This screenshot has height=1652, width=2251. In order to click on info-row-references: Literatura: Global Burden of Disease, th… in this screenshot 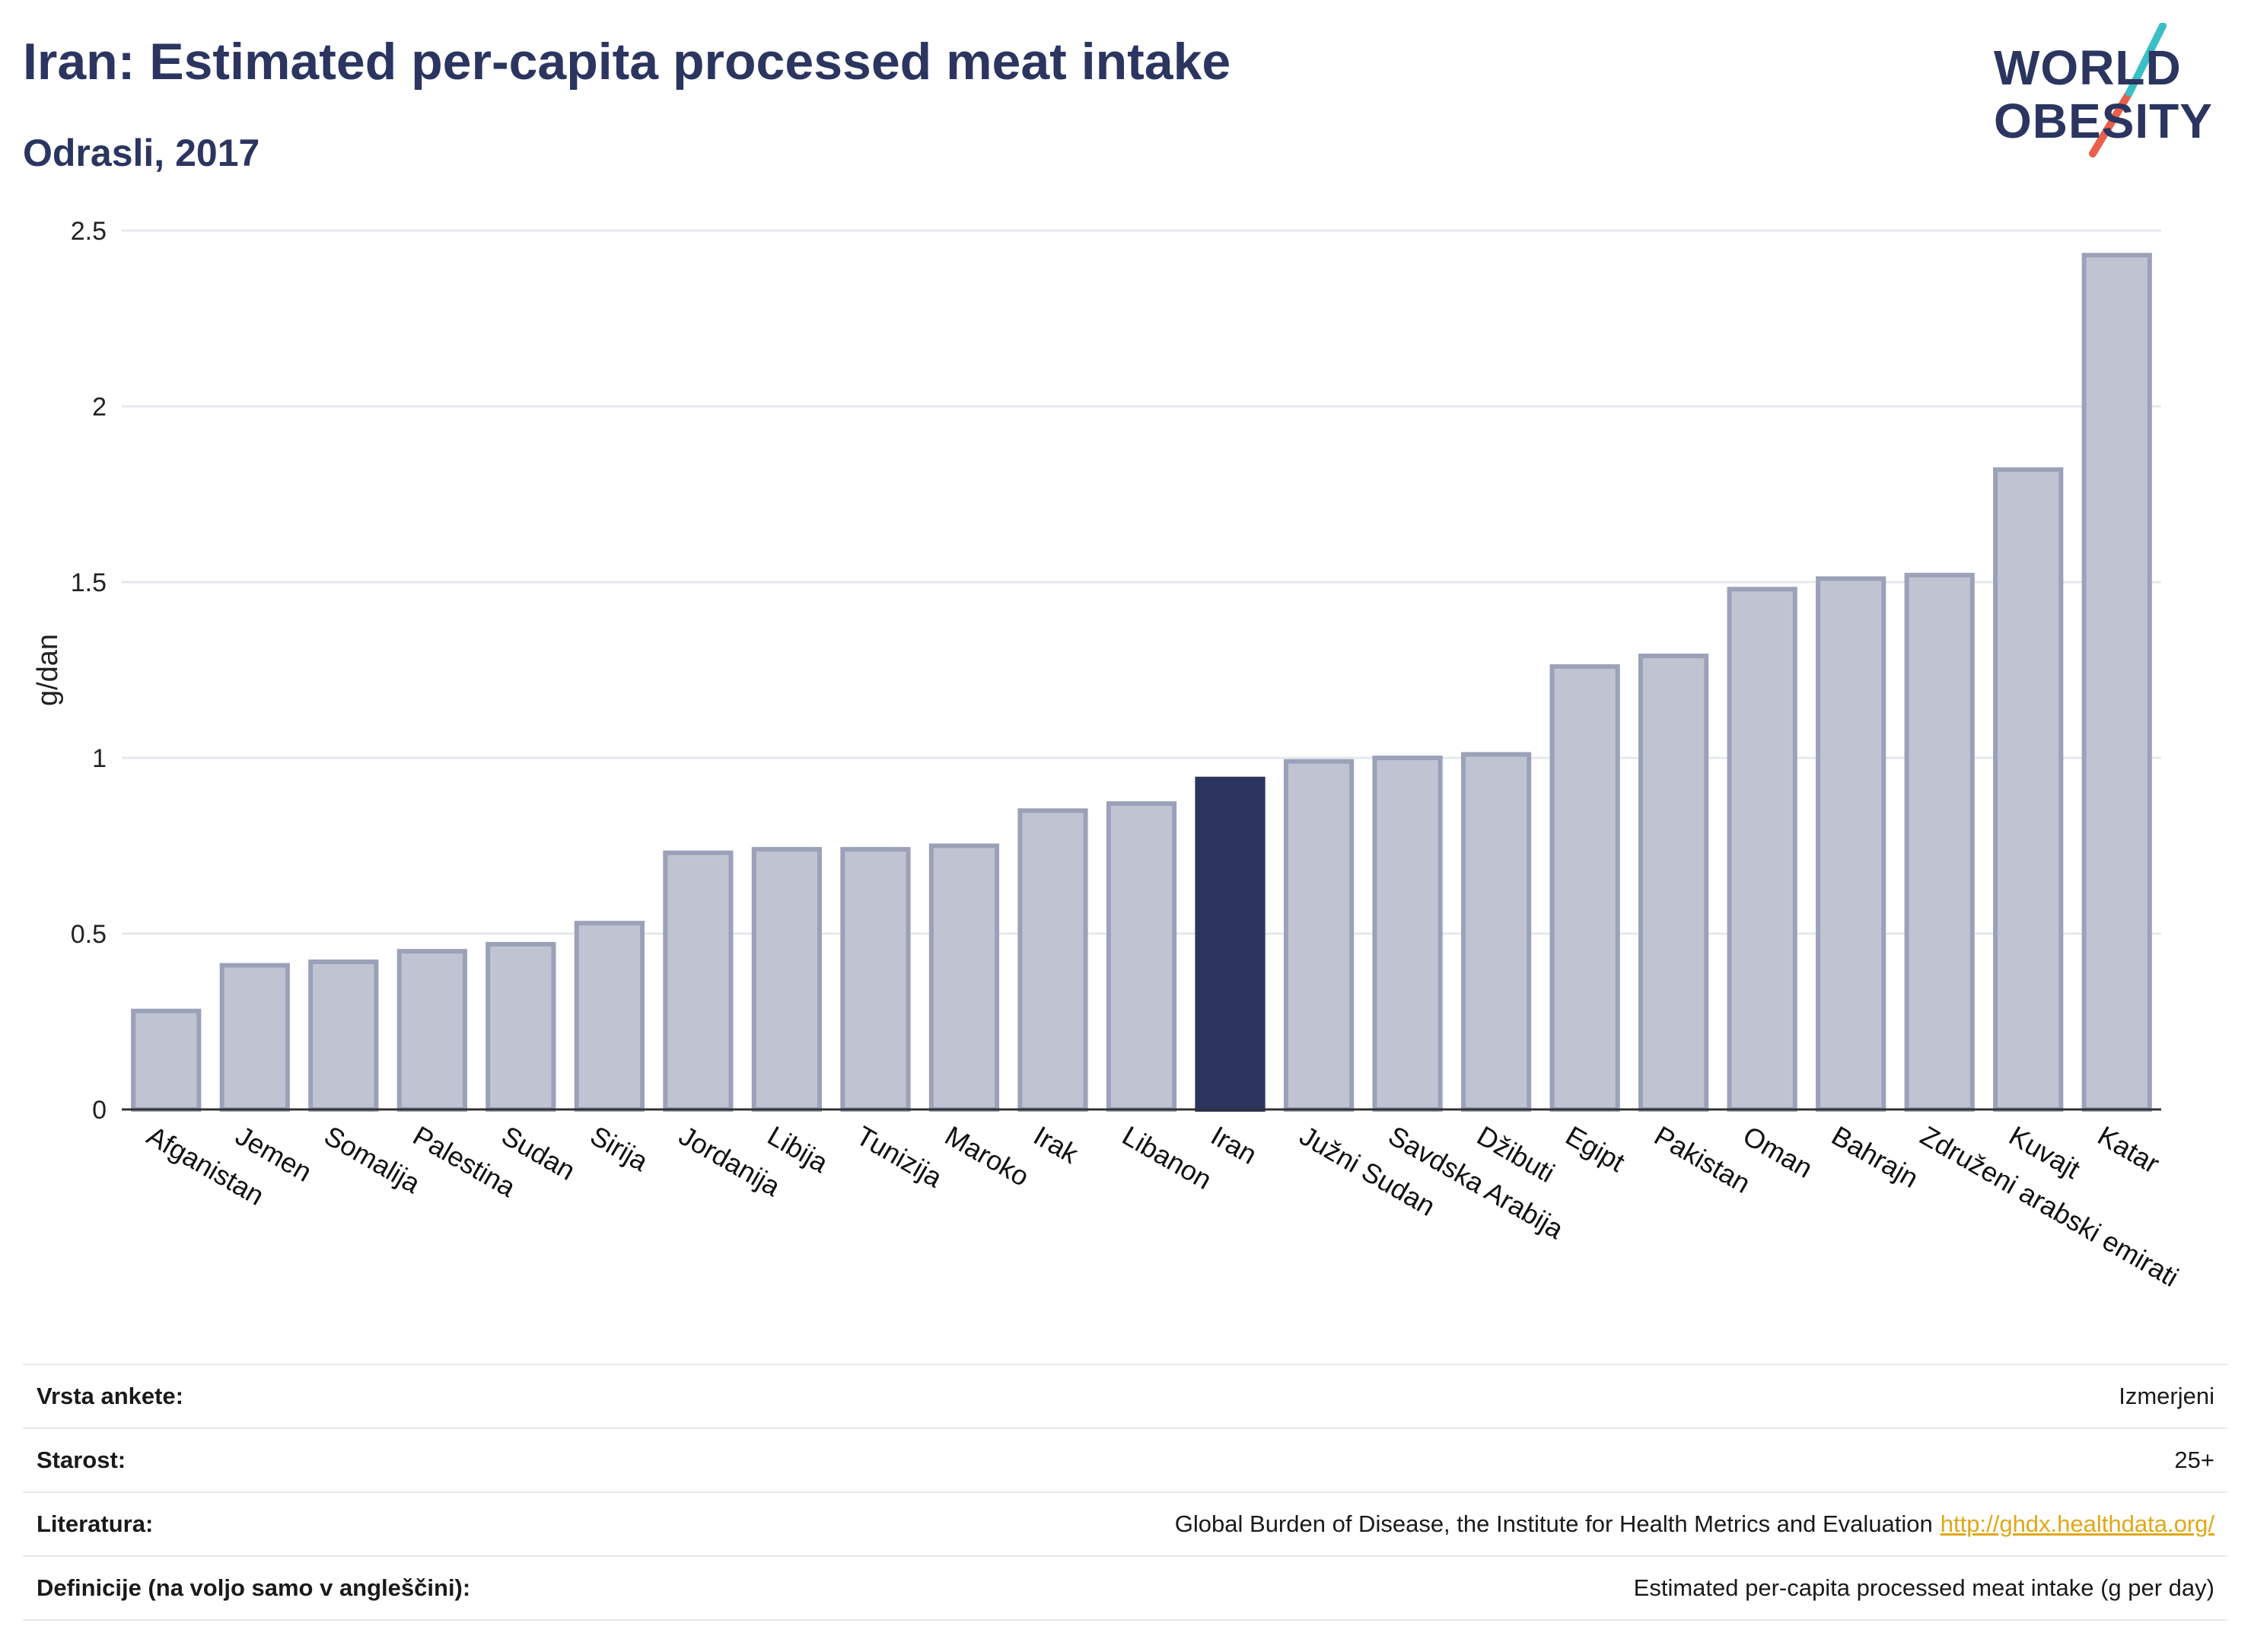, I will do `click(1125, 1523)`.